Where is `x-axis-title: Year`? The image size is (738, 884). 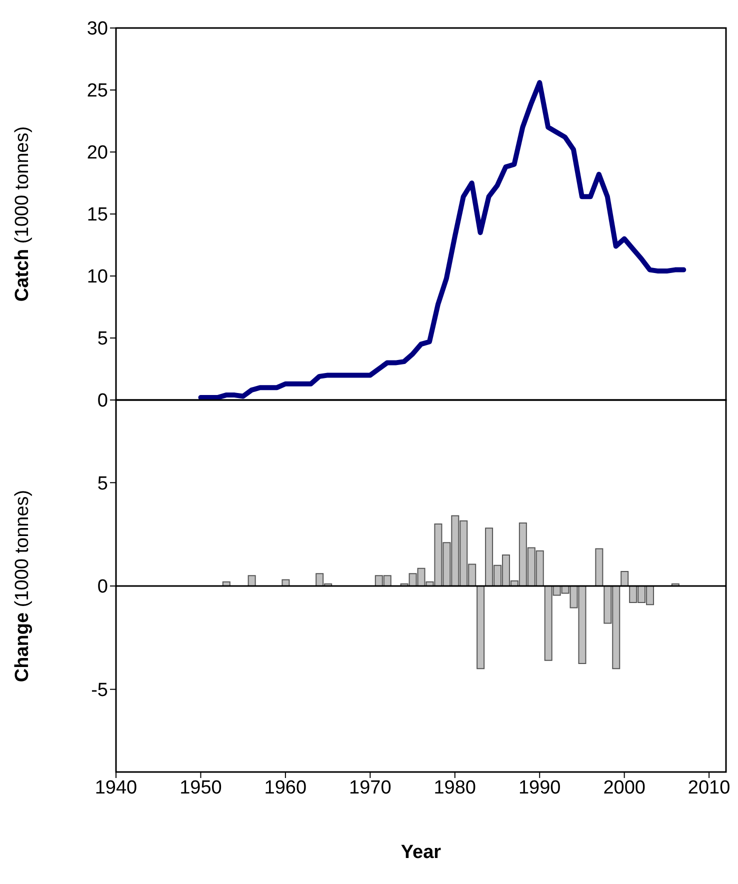 x-axis-title: Year is located at coordinates (421, 852).